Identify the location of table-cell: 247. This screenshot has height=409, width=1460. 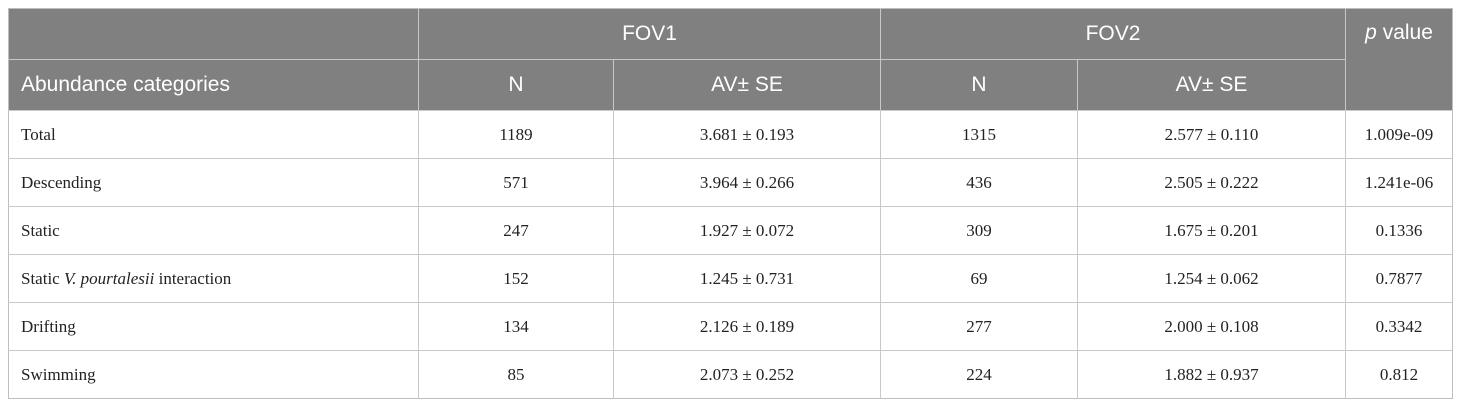
(516, 230).